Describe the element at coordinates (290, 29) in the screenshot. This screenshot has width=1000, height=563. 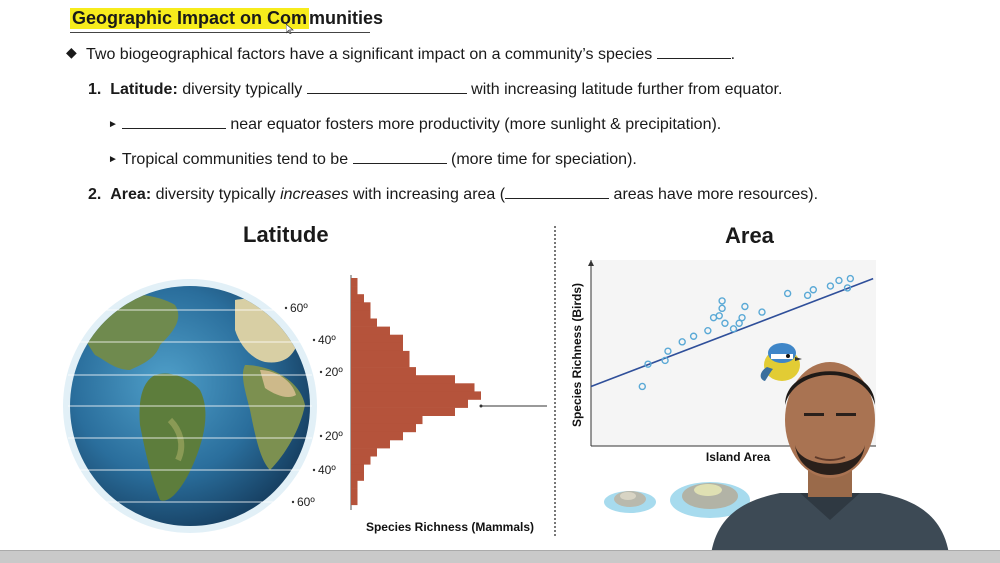
I see `mouse-cursor-icon` at that location.